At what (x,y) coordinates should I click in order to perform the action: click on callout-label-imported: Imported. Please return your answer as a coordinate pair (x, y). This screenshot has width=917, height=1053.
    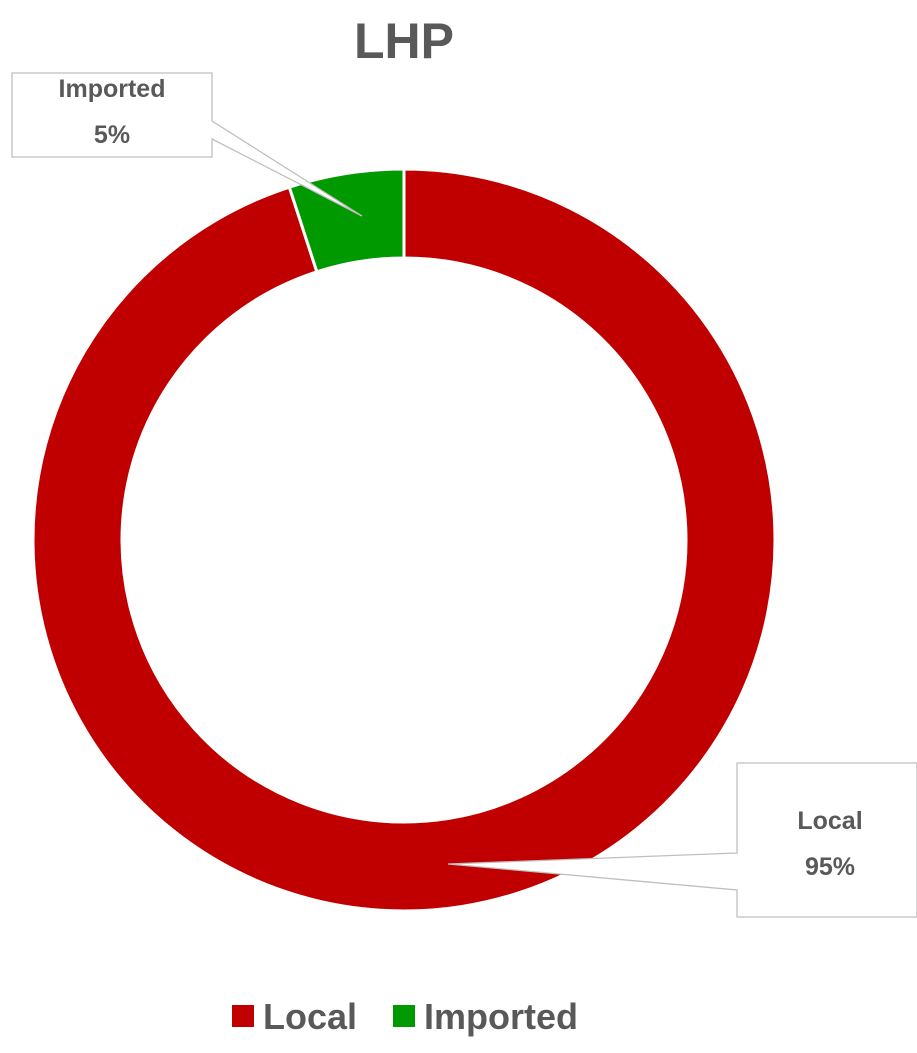
    Looking at the image, I should click on (112, 89).